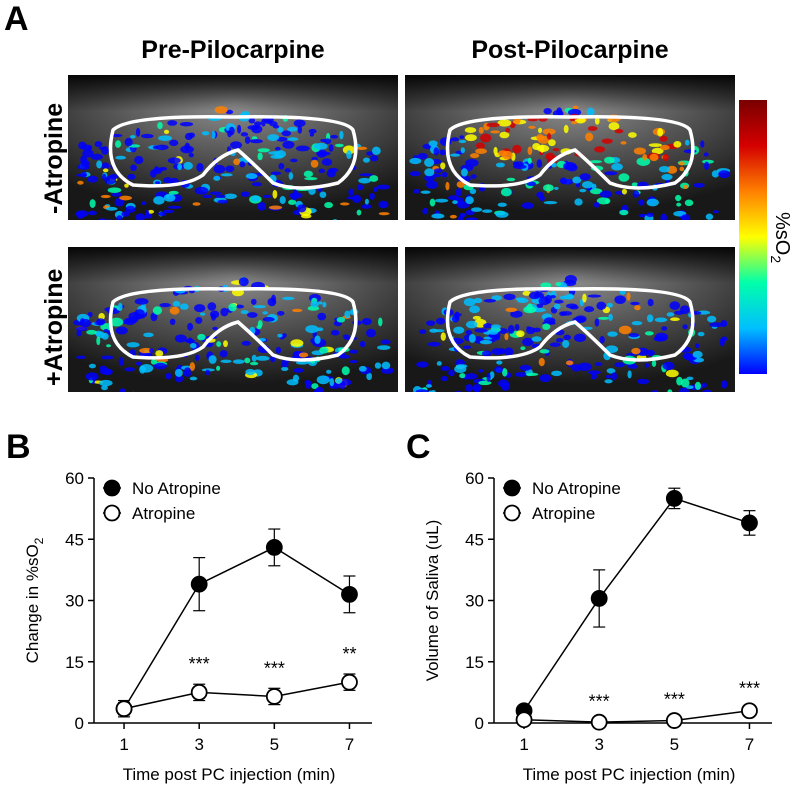  Describe the element at coordinates (432, 601) in the screenshot. I see `y-axis-label: Volume of Saliva (uL)` at that location.